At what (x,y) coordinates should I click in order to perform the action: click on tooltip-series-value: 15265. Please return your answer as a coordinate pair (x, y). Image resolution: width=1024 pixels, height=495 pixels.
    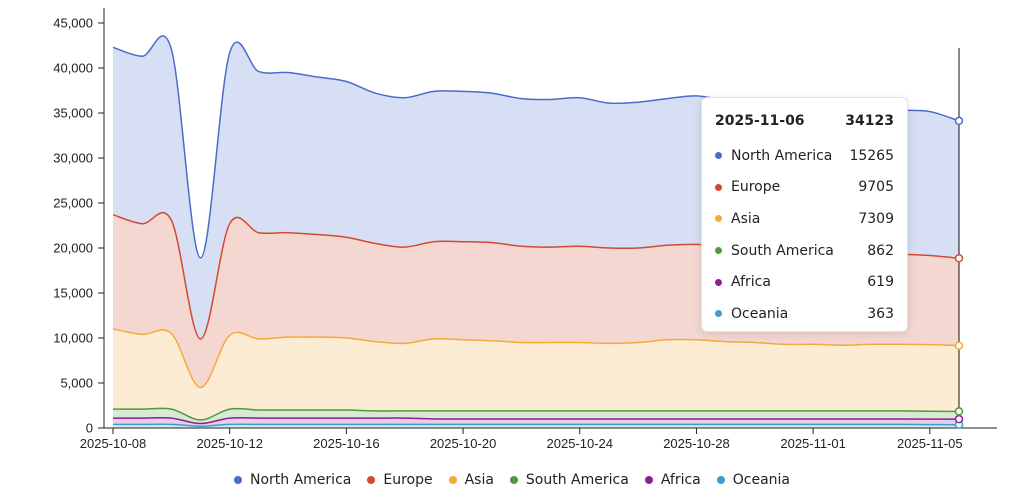
    Looking at the image, I should click on (871, 155).